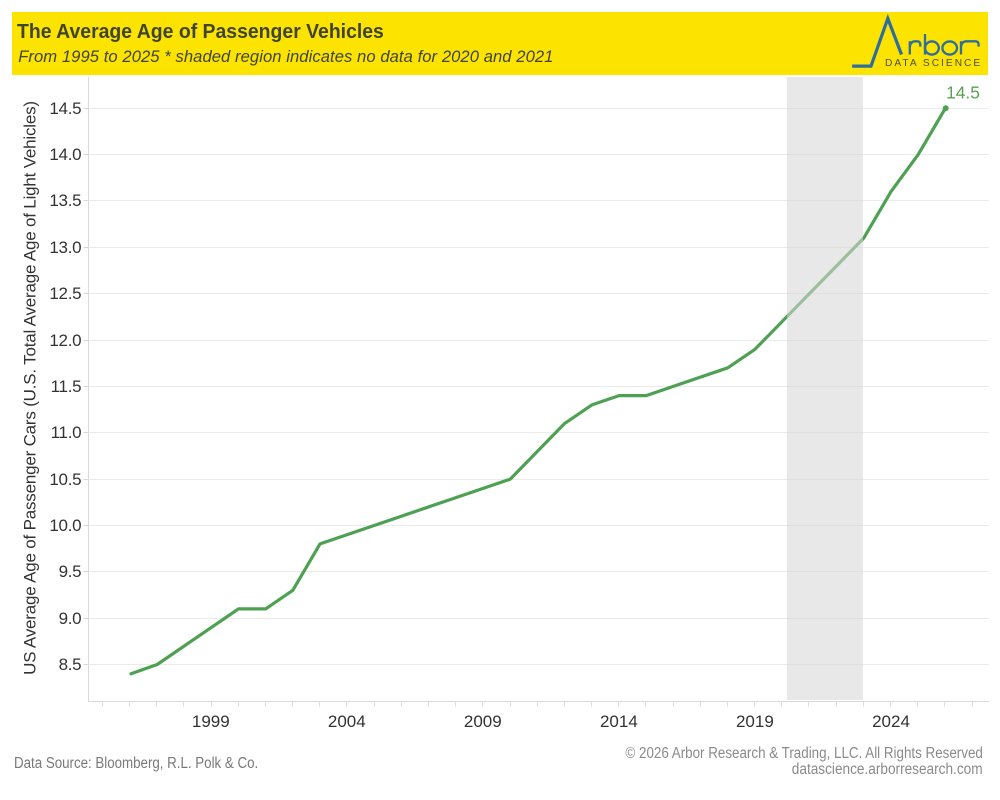  I want to click on svg-text: 14.5, so click(963, 92).